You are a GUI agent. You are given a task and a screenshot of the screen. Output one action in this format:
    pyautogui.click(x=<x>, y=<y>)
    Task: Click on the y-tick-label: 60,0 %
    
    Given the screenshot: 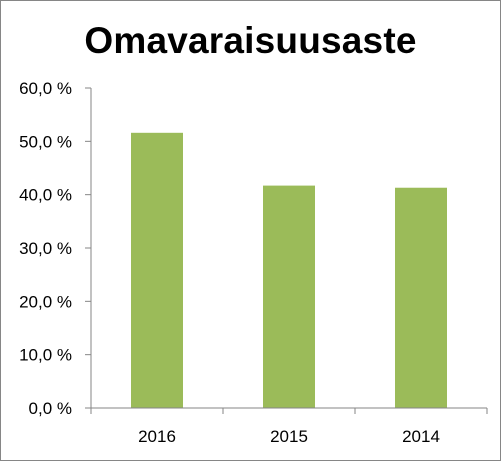 What is the action you would take?
    pyautogui.click(x=45, y=88)
    